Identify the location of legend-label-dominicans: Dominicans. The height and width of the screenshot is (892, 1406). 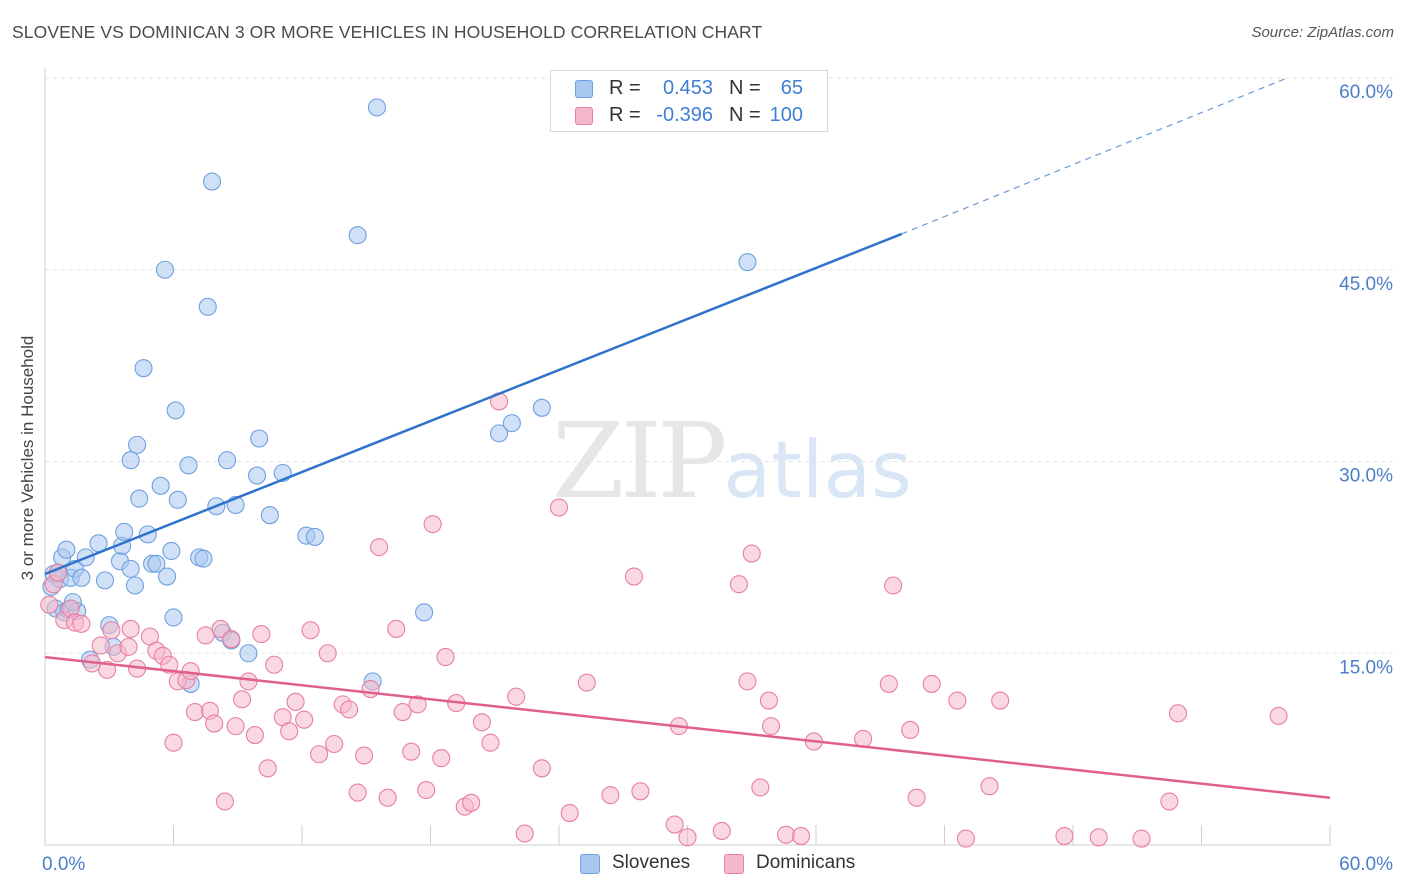
(806, 862).